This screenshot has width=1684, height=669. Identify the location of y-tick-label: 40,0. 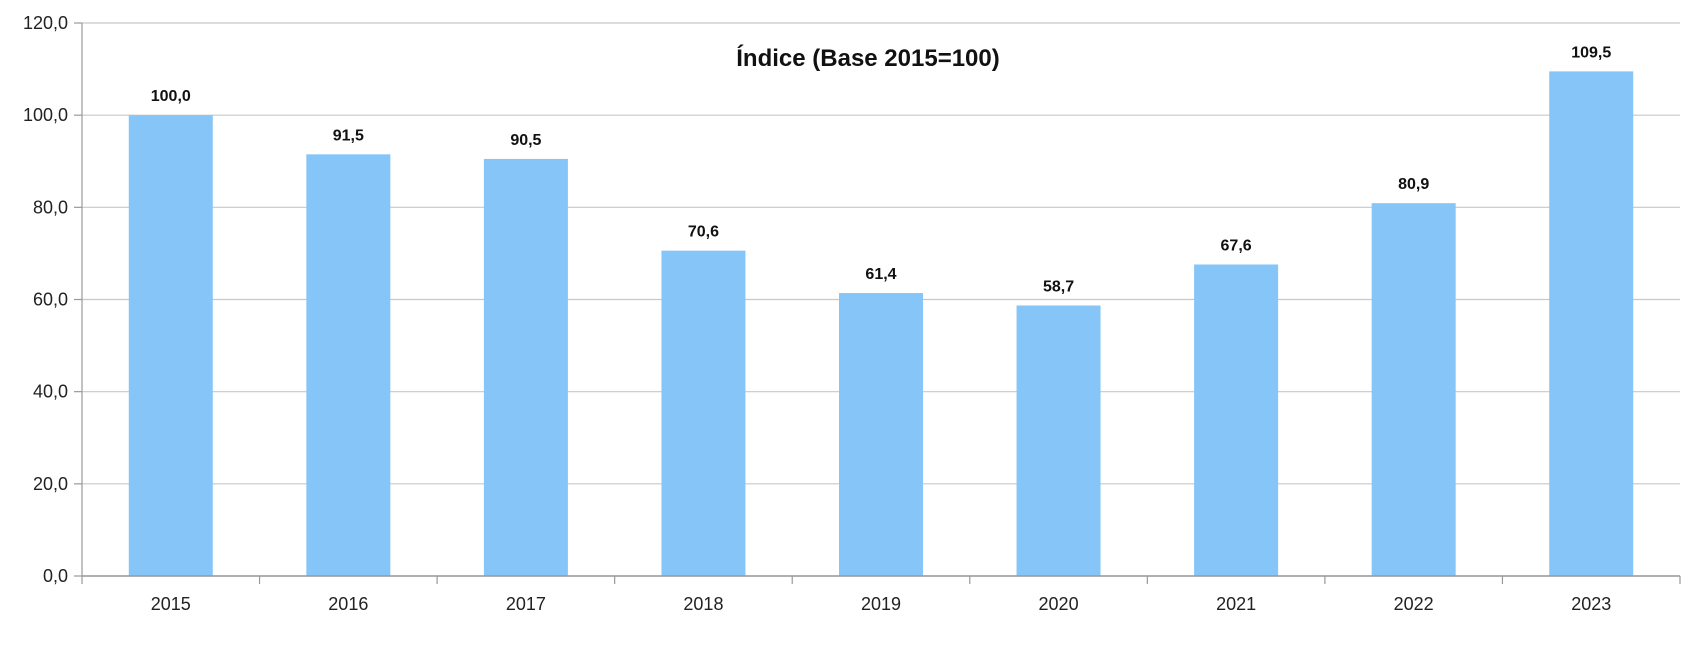
(50, 392).